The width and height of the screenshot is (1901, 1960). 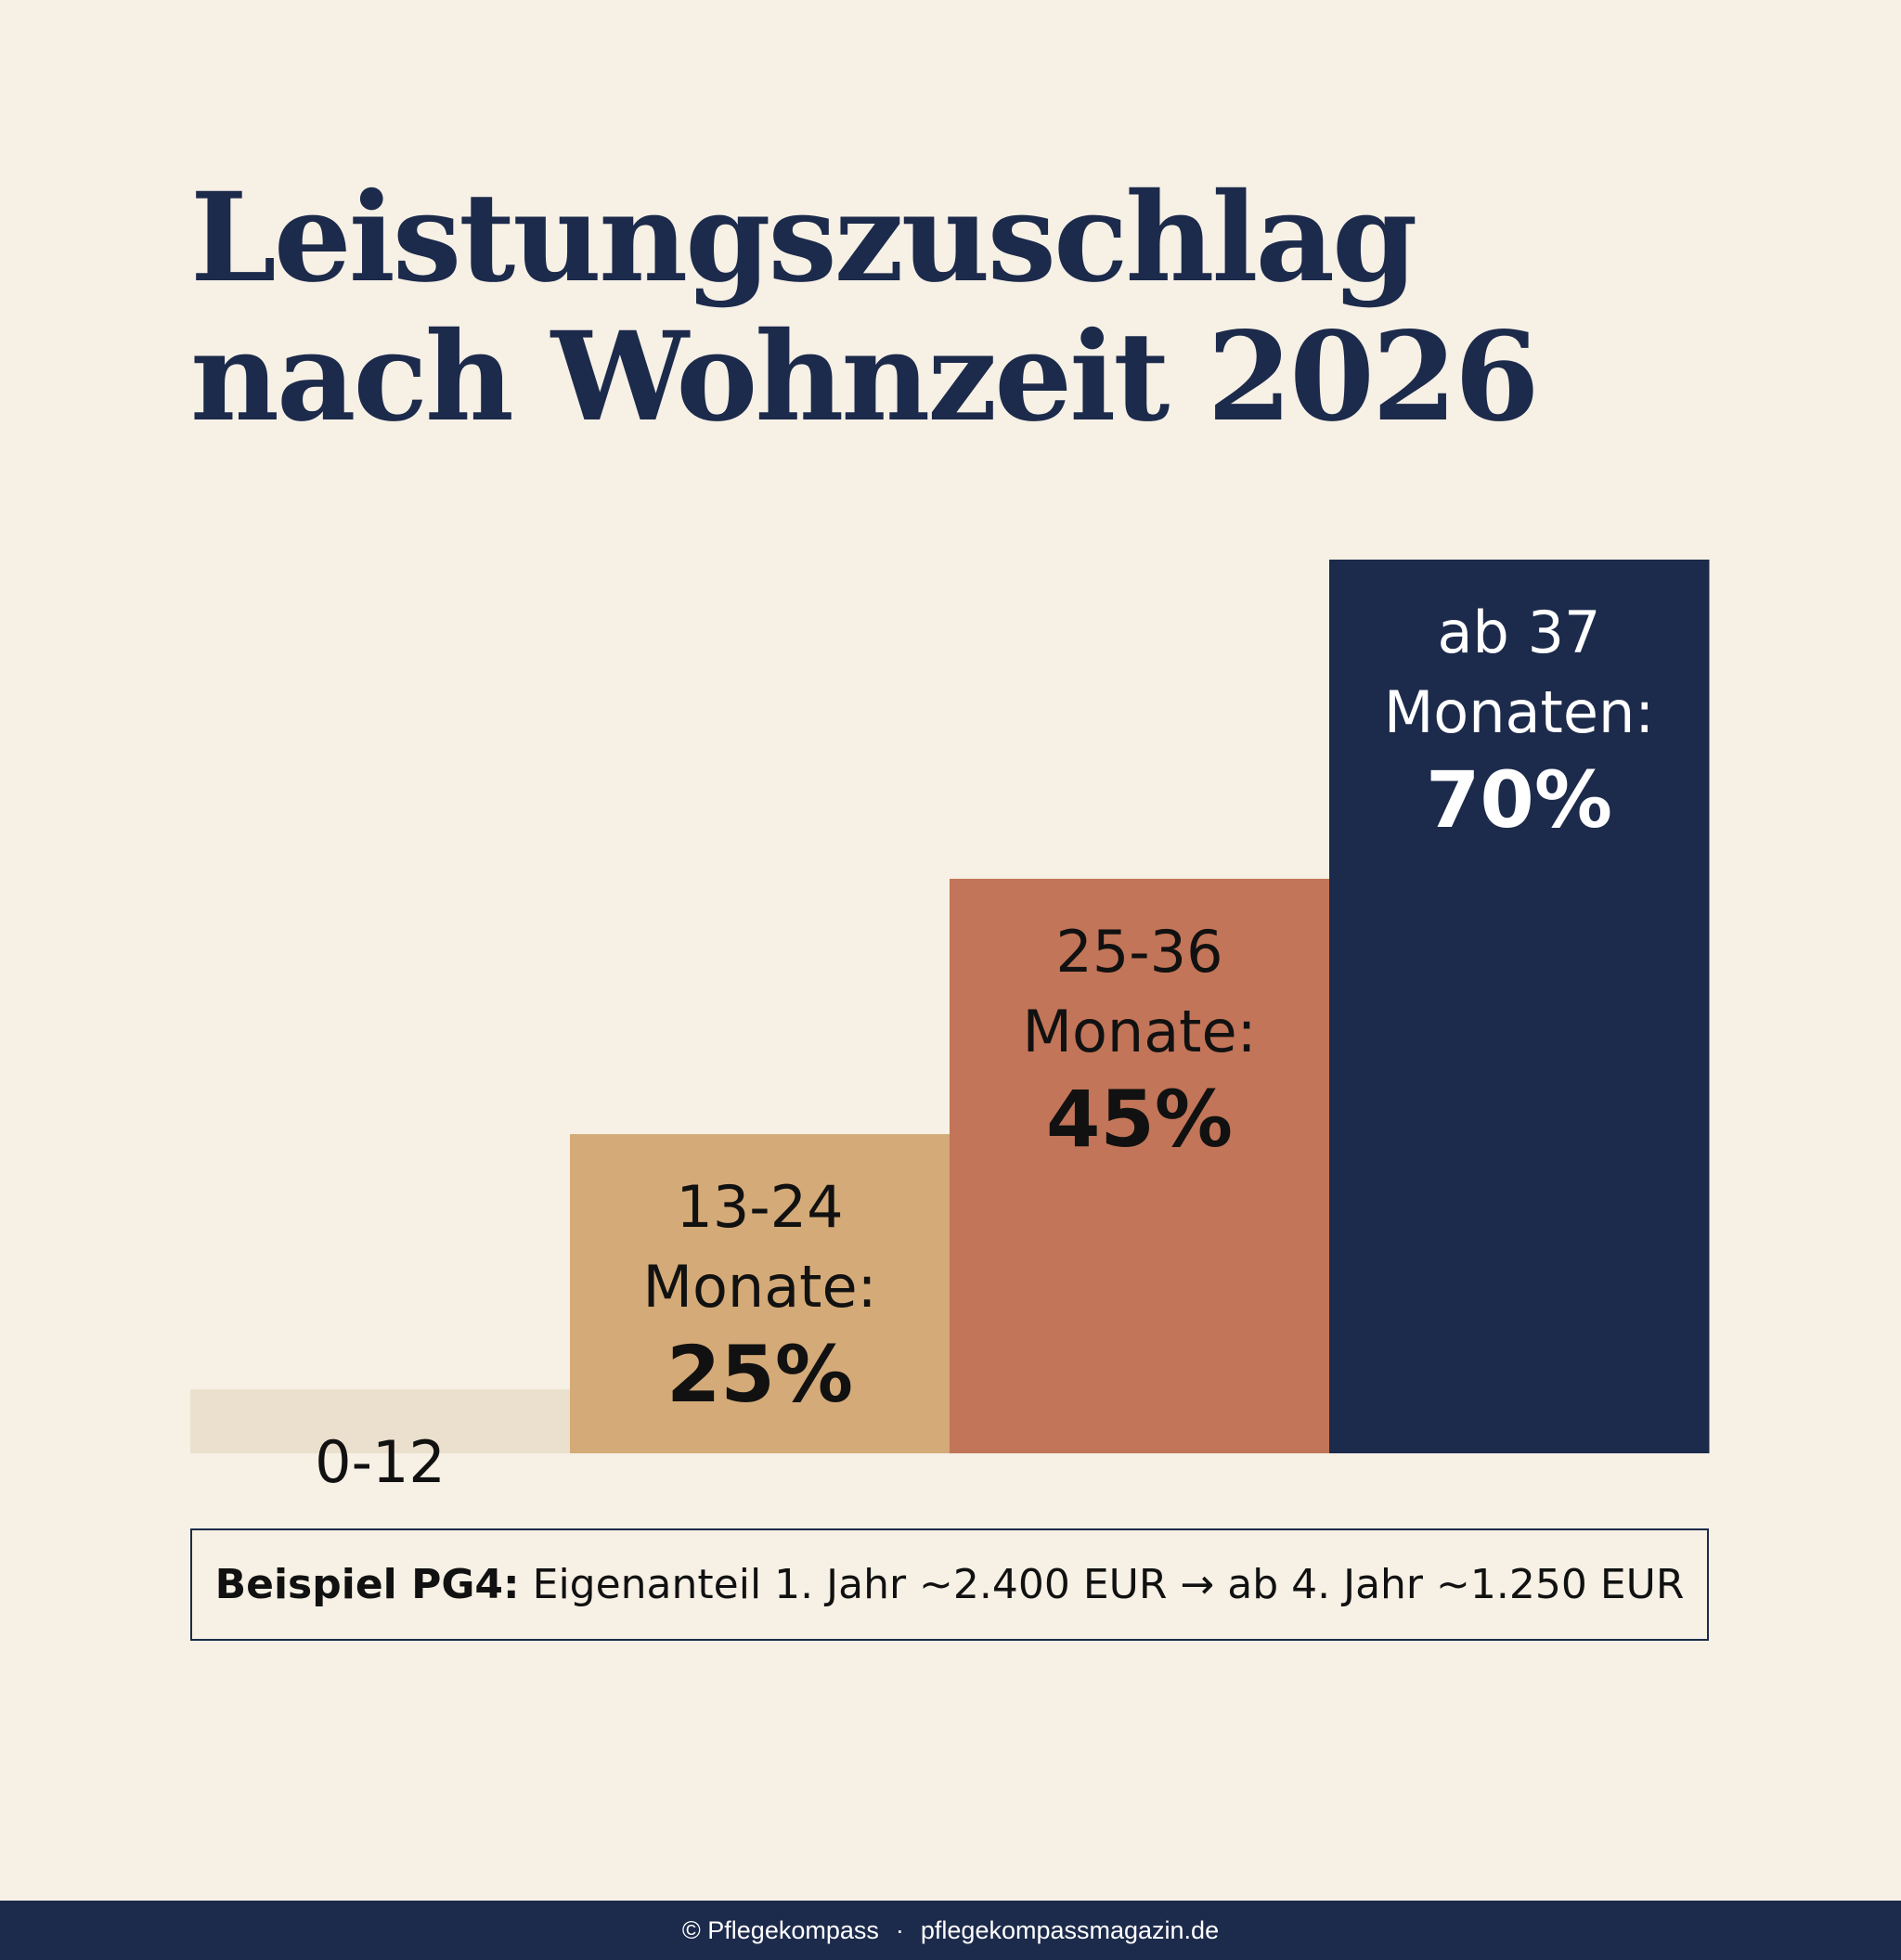 I want to click on page-title: Leistungszuschlag nach Wohnzeit 2026, so click(x=865, y=307).